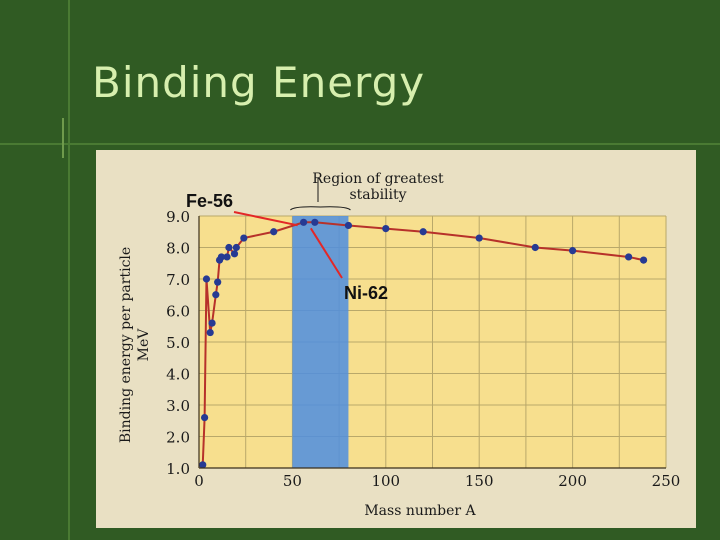 Image resolution: width=720 pixels, height=540 pixels. I want to click on y-tick-label: 5.0, so click(178, 343).